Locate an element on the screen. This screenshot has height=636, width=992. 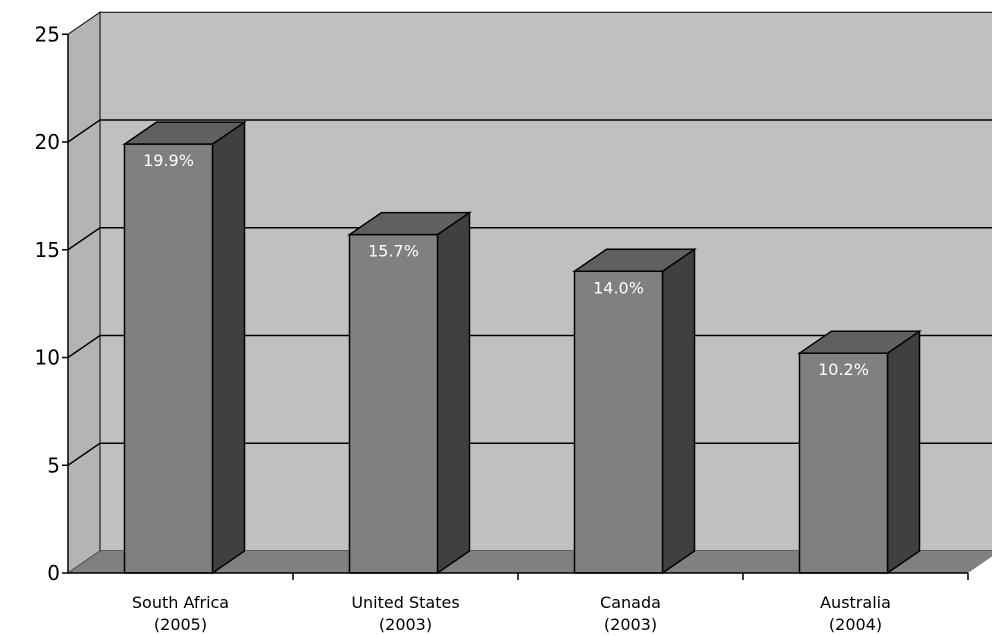
y-tick-label-25: 25 is located at coordinates (47, 34).